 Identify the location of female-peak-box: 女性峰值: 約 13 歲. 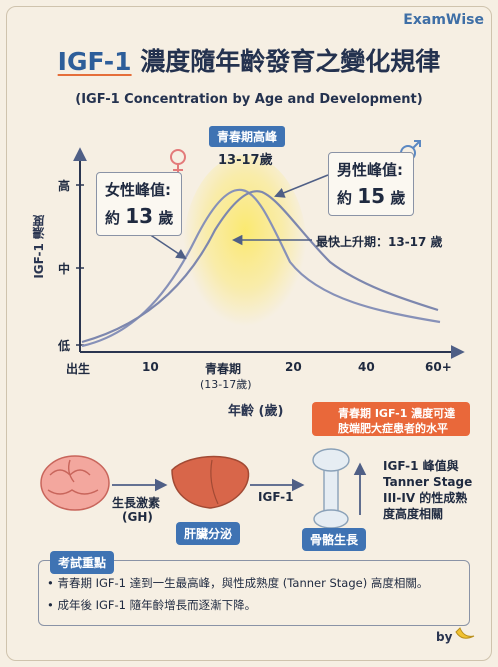
(139, 204).